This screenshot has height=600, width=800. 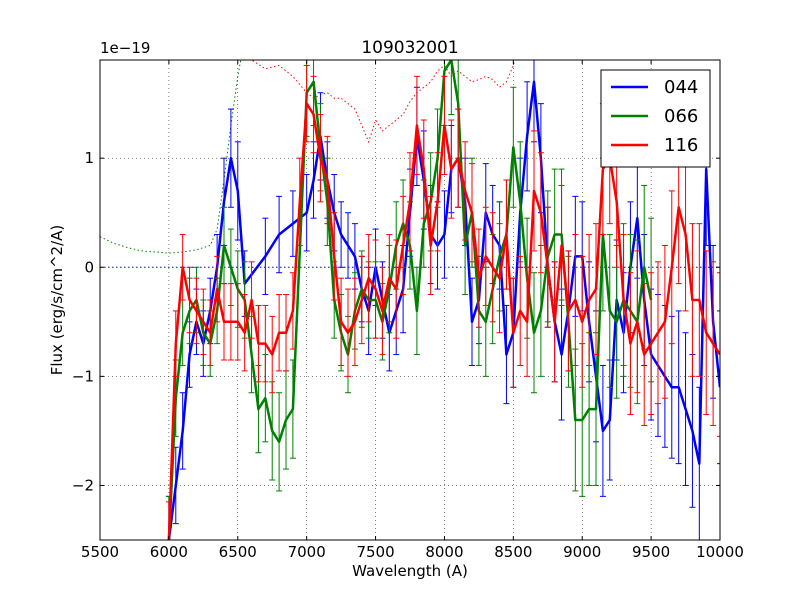 What do you see at coordinates (409, 48) in the screenshot?
I see `chart-title: 109032001` at bounding box center [409, 48].